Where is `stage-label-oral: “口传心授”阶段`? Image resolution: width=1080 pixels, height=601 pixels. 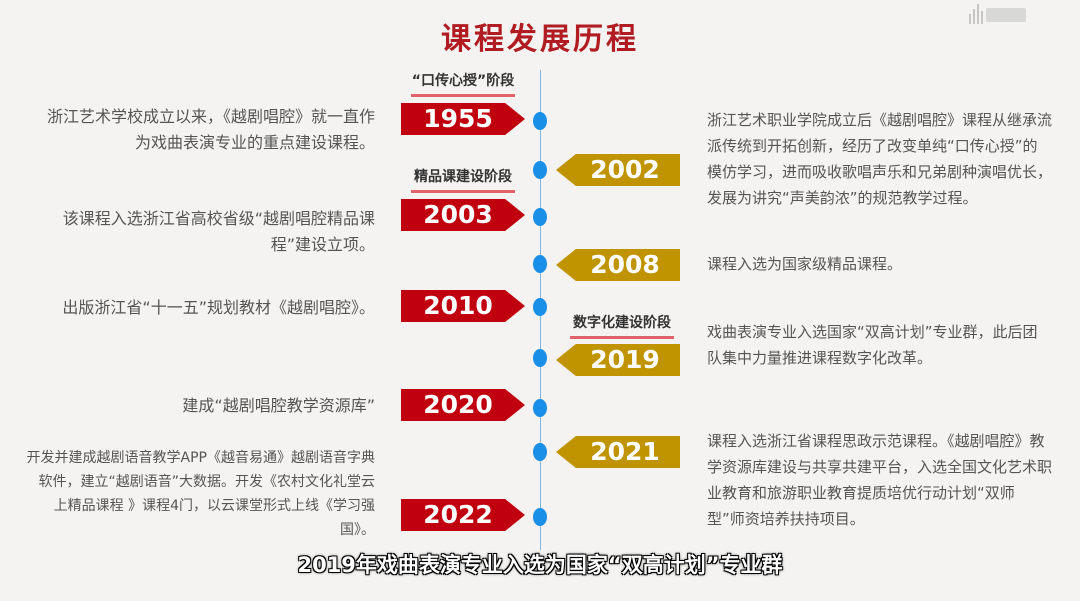 stage-label-oral: “口传心授”阶段 is located at coordinates (463, 83).